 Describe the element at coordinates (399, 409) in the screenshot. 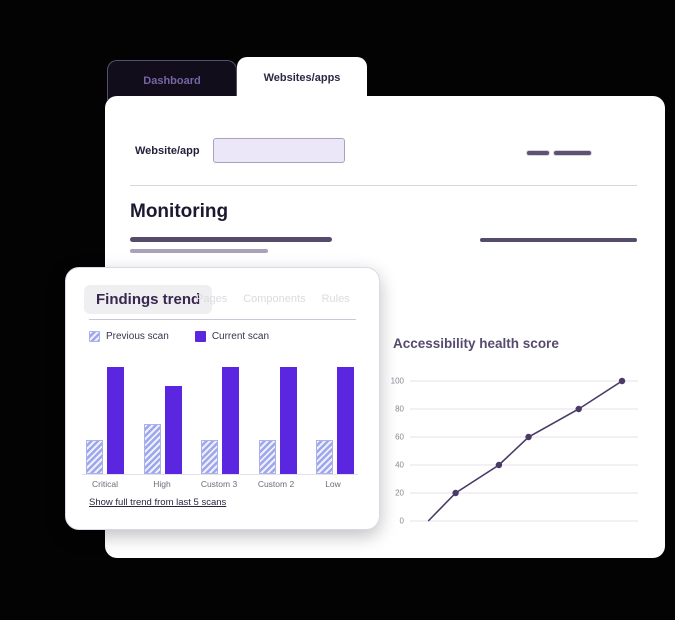

I see `y-tick-label: 80` at that location.